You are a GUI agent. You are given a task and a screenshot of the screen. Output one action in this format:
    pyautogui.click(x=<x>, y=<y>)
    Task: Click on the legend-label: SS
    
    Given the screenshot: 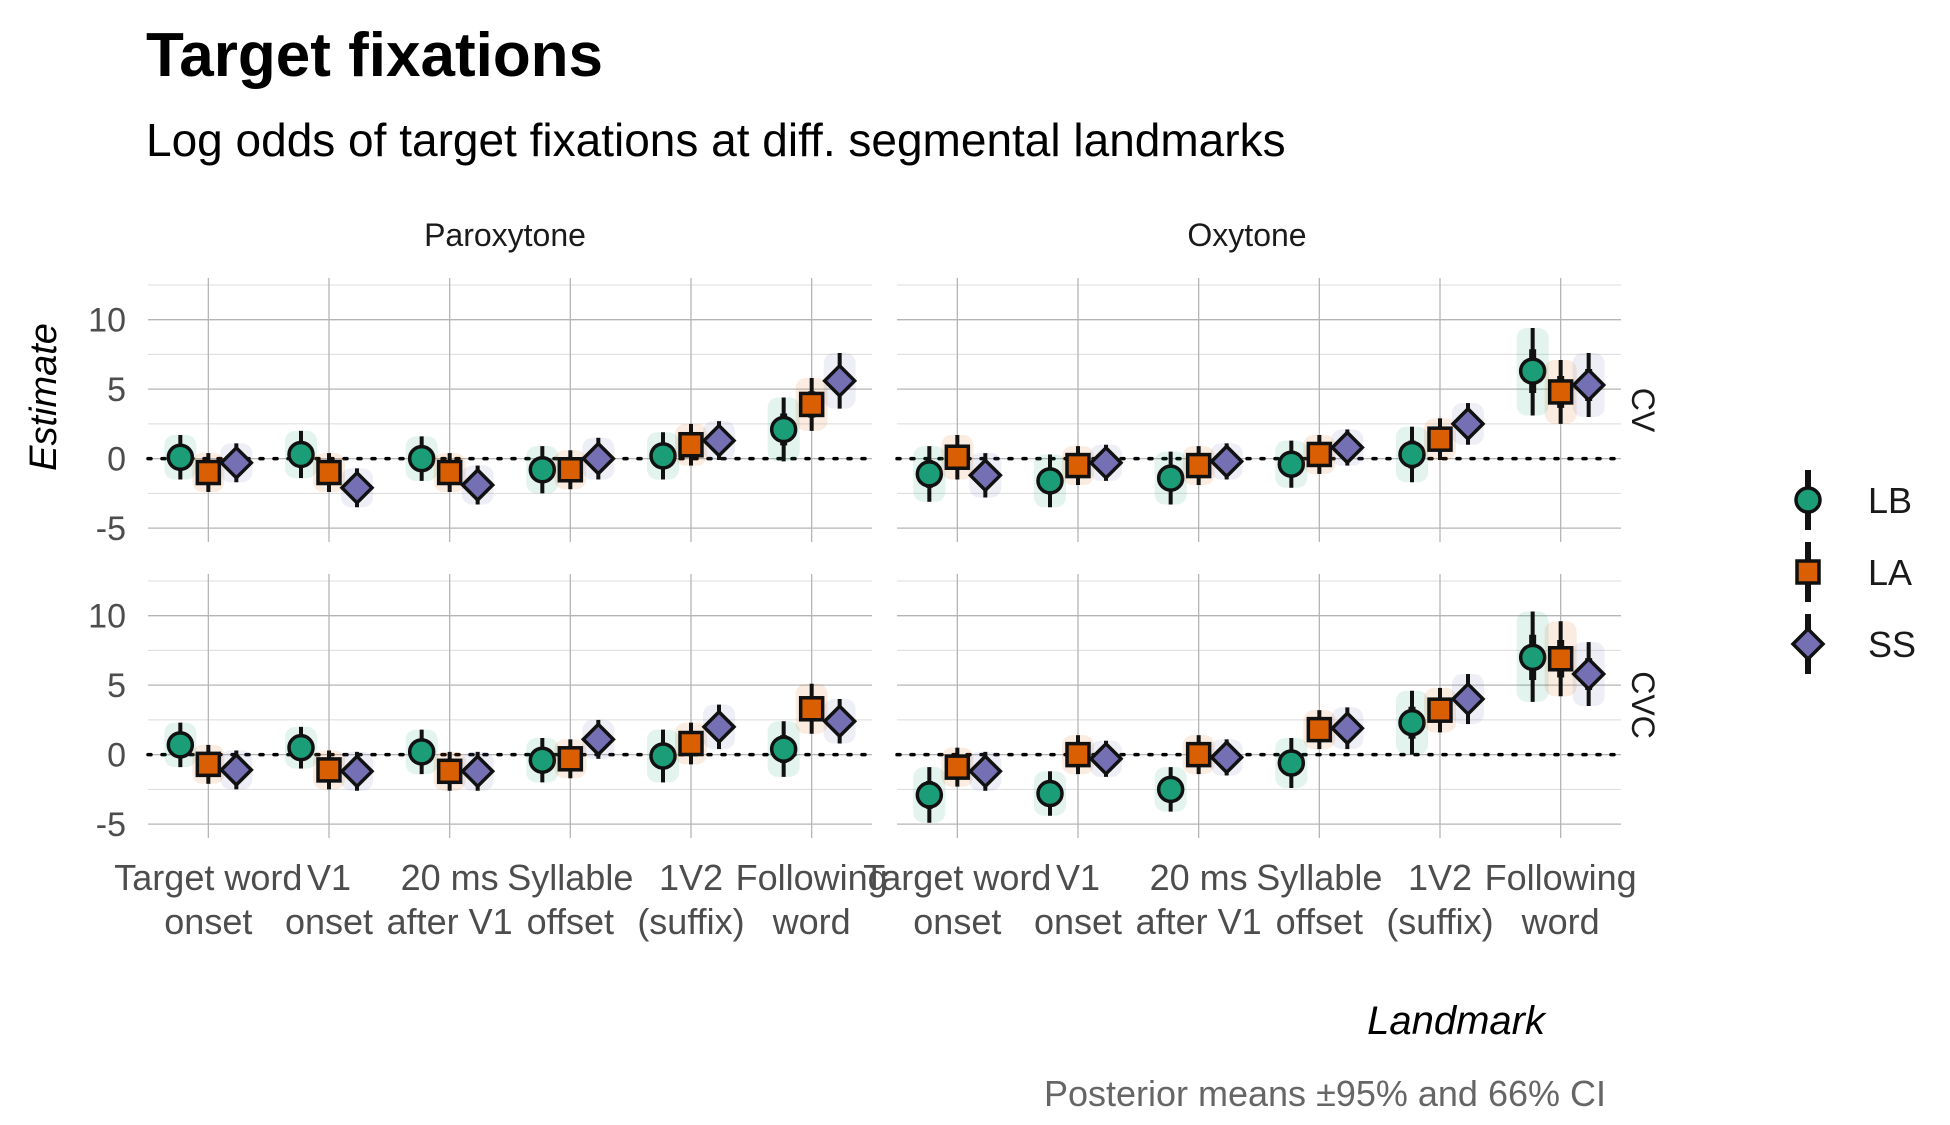 What is the action you would take?
    pyautogui.click(x=1892, y=644)
    